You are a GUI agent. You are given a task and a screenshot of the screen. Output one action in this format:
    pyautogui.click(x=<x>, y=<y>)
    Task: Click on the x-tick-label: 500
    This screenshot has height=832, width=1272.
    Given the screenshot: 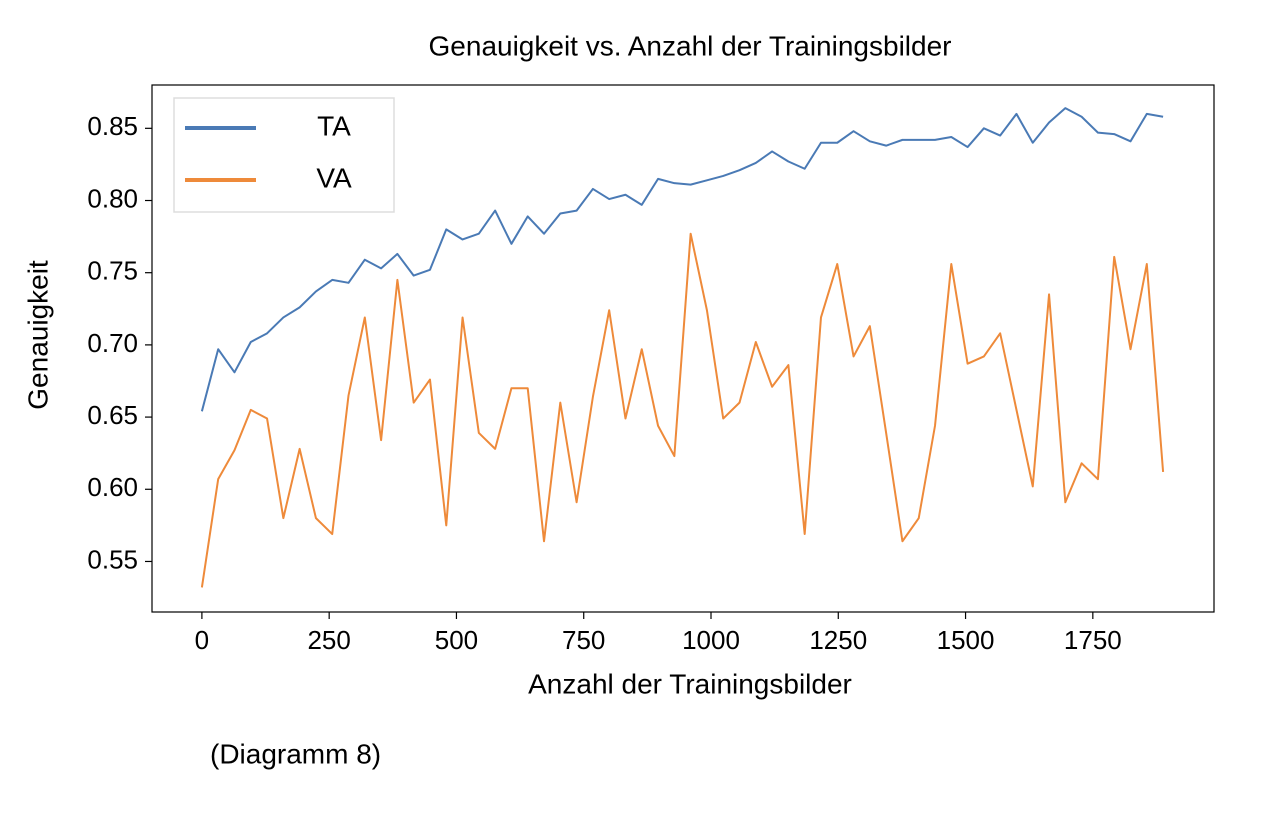 What is the action you would take?
    pyautogui.click(x=456, y=640)
    